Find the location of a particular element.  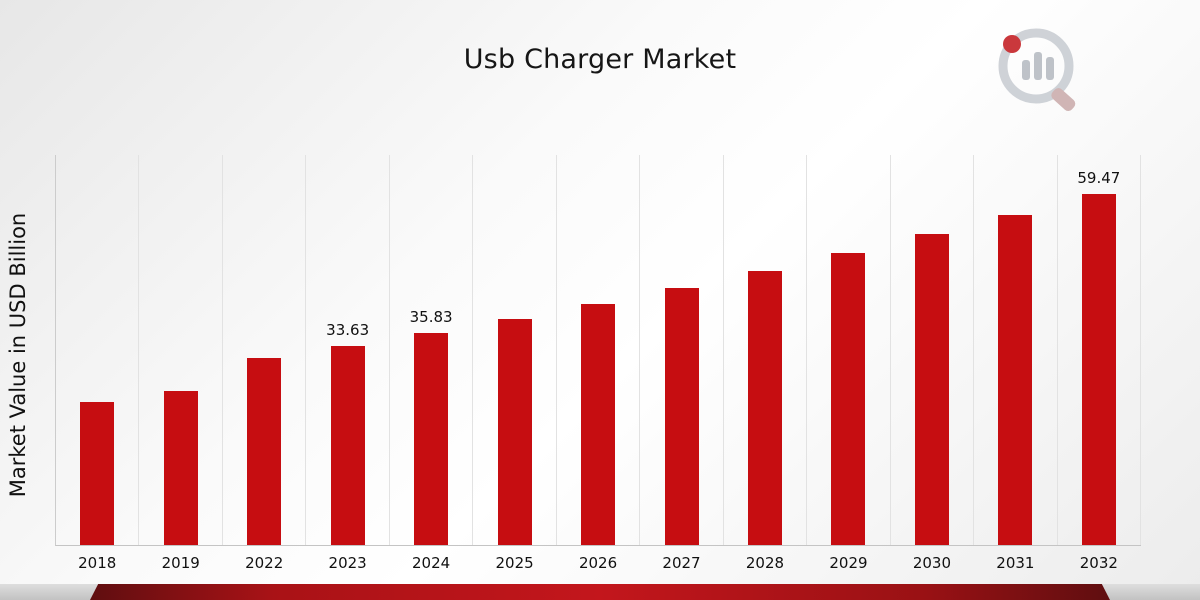

column-2025: 2025 is located at coordinates (515, 363).